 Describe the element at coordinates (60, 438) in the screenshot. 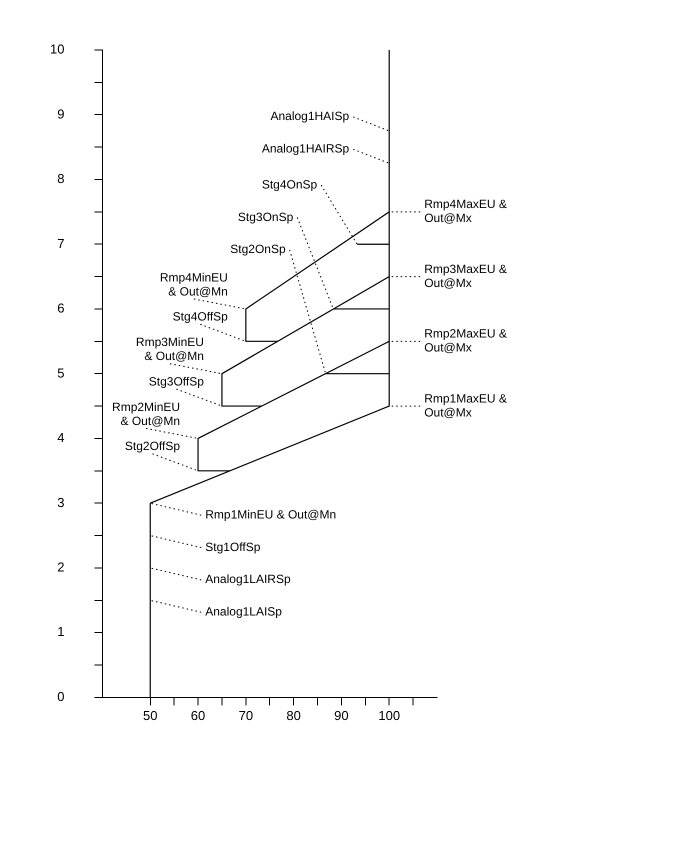

I see `y-tick-label: 4` at that location.